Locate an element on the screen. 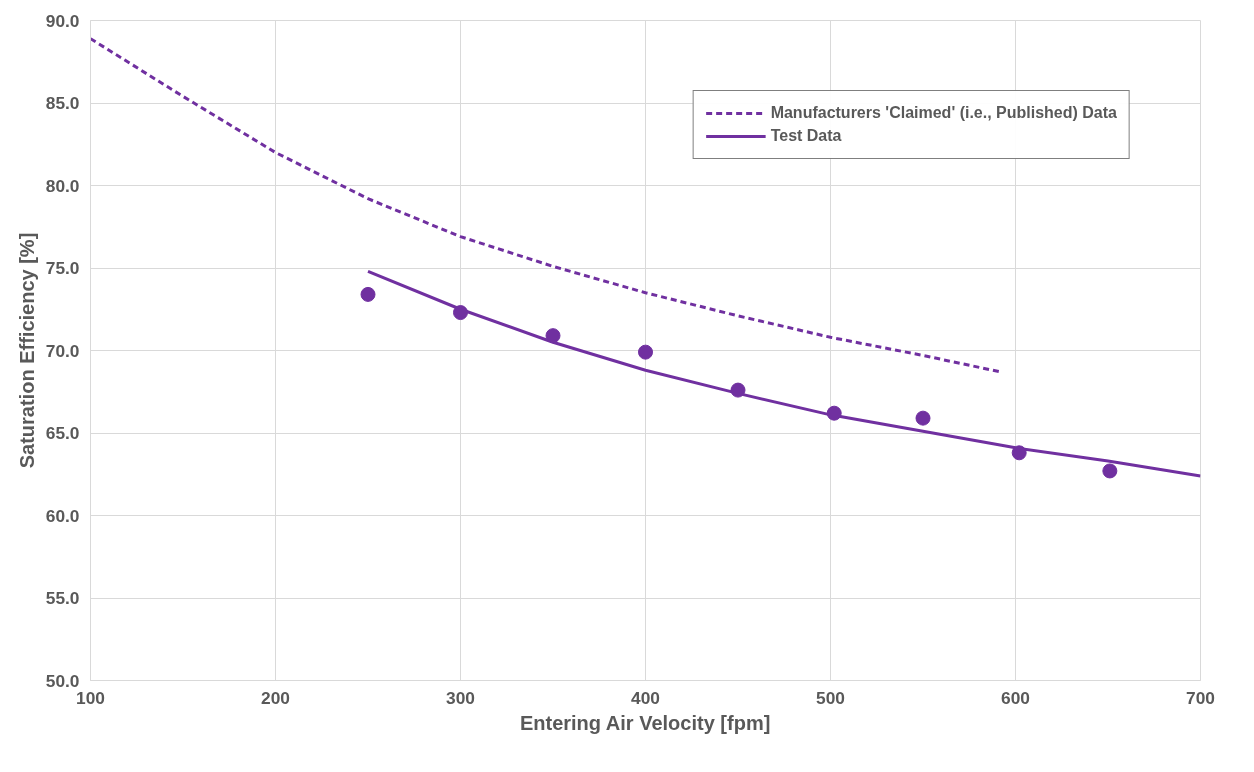 The height and width of the screenshot is (772, 1254). y-tick-label: 55.0 is located at coordinates (62, 598).